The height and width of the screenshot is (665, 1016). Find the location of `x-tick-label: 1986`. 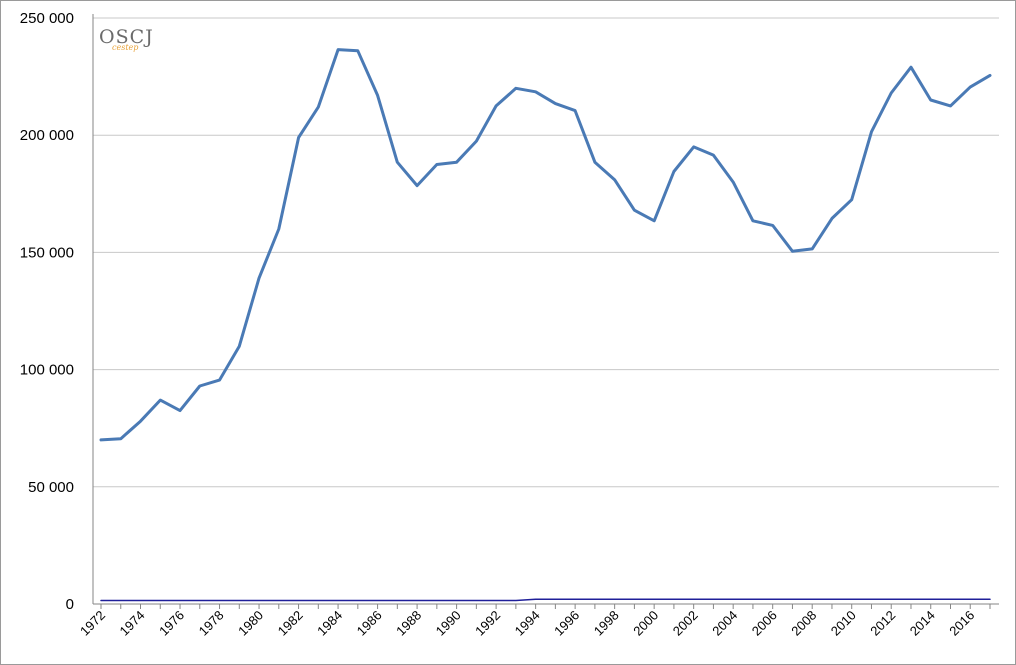

x-tick-label: 1986 is located at coordinates (369, 623).